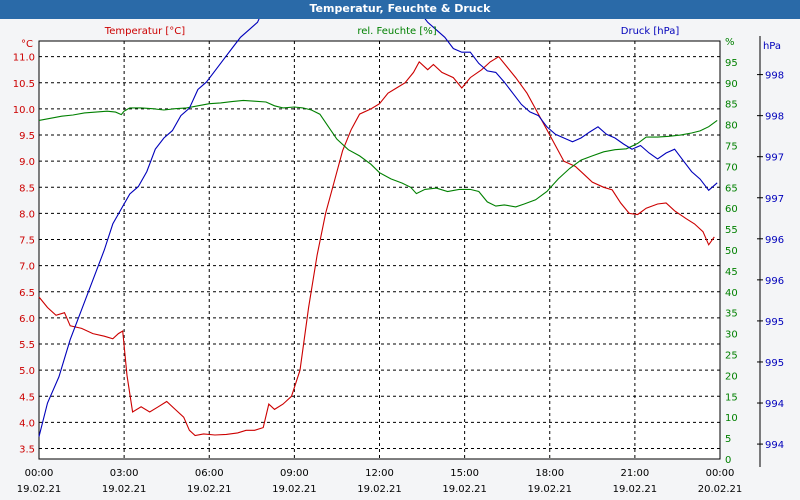 The height and width of the screenshot is (500, 800). What do you see at coordinates (731, 167) in the screenshot?
I see `humidity-tick-label: 70` at bounding box center [731, 167].